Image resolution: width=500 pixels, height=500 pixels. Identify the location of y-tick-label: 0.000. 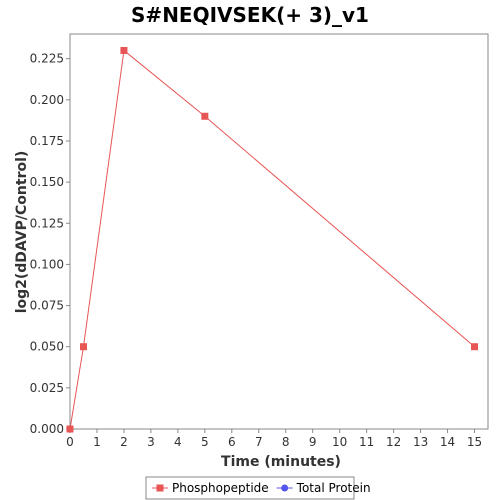
(47, 429).